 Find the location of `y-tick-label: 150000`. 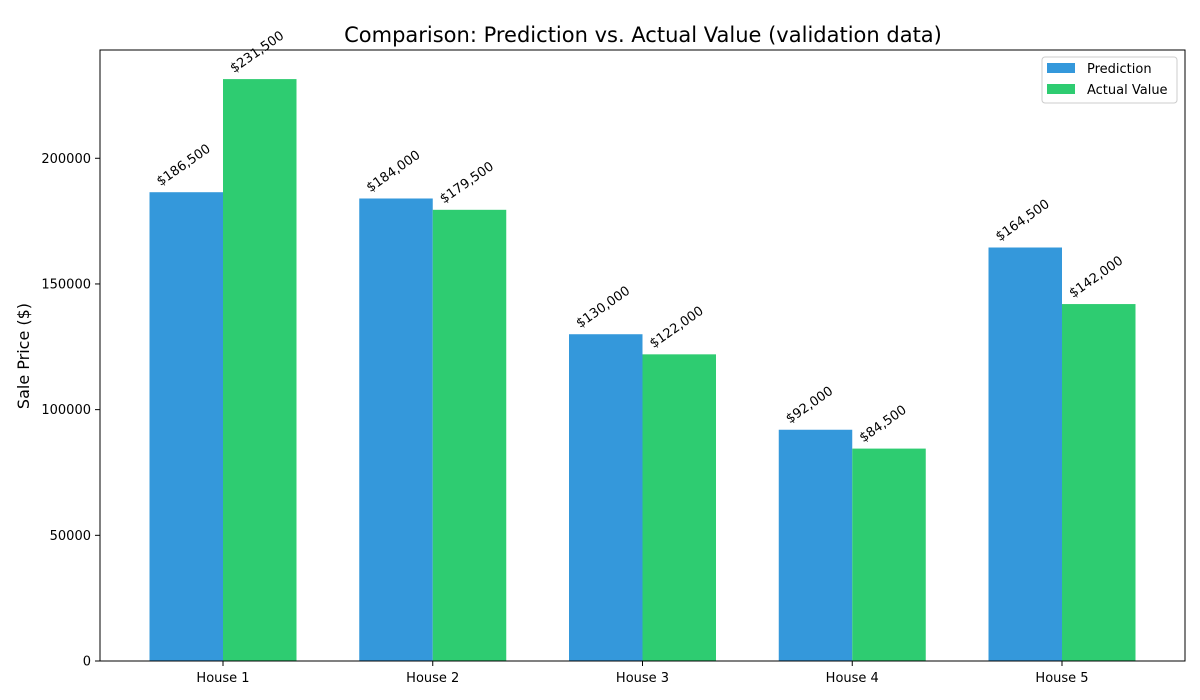

y-tick-label: 150000 is located at coordinates (66, 284).